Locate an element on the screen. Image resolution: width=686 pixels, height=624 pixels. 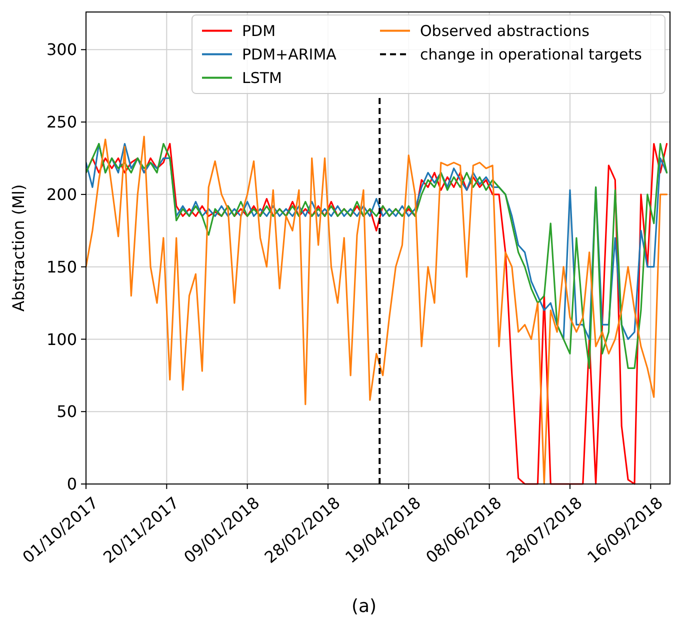
y-tick-label: 0 is located at coordinates (71, 484).